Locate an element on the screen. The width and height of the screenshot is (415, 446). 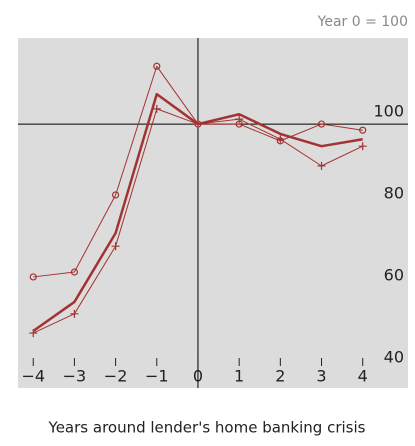
y-tick-label: 100 is located at coordinates (388, 111).